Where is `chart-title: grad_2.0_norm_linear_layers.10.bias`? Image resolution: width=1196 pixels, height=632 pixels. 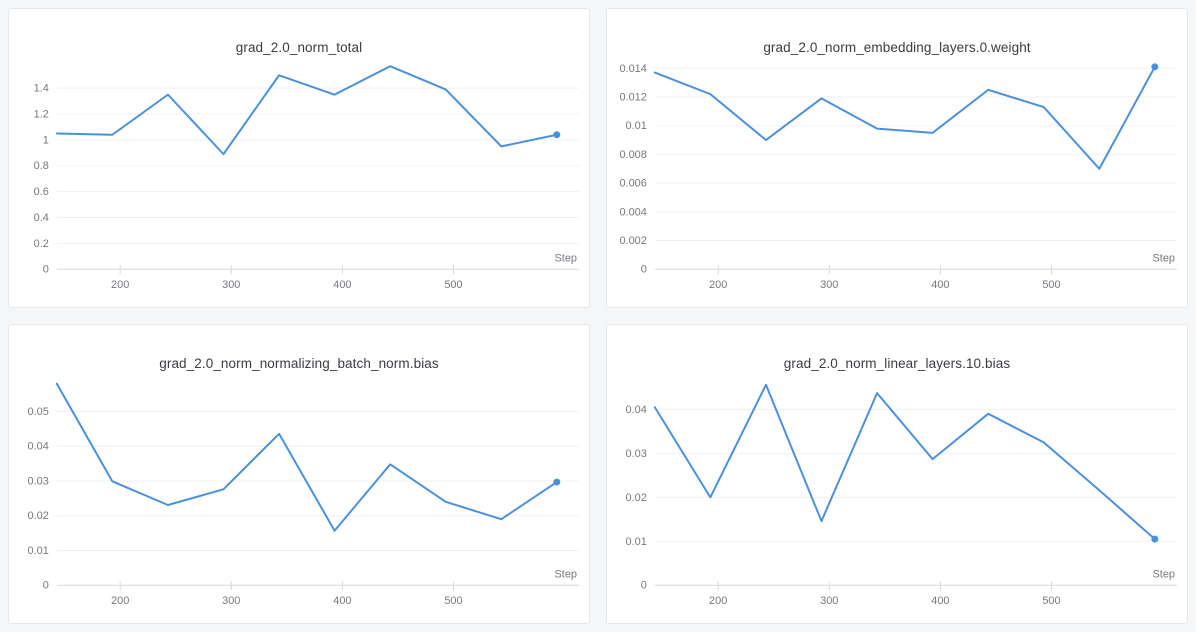 chart-title: grad_2.0_norm_linear_layers.10.bias is located at coordinates (897, 363).